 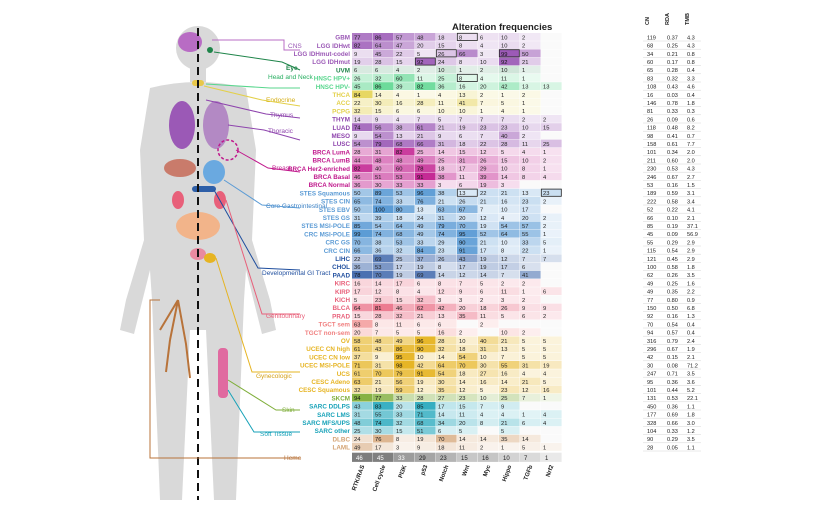 What do you see at coordinates (462, 55) in the screenshot?
I see `cell-value: 66` at bounding box center [462, 55].